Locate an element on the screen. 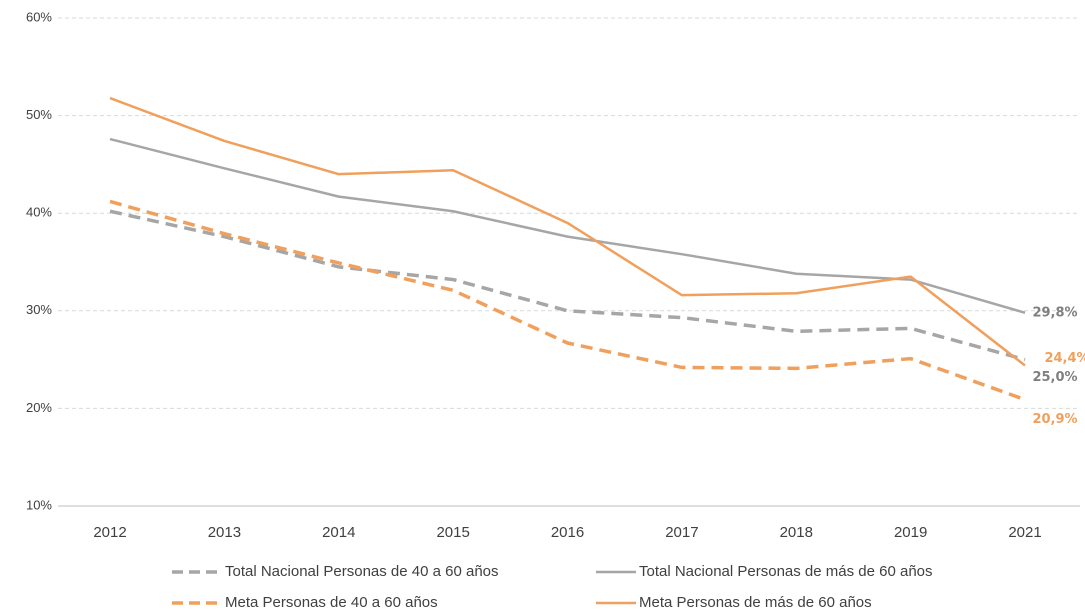 The height and width of the screenshot is (613, 1085). data-label: 29,8% is located at coordinates (1054, 312).